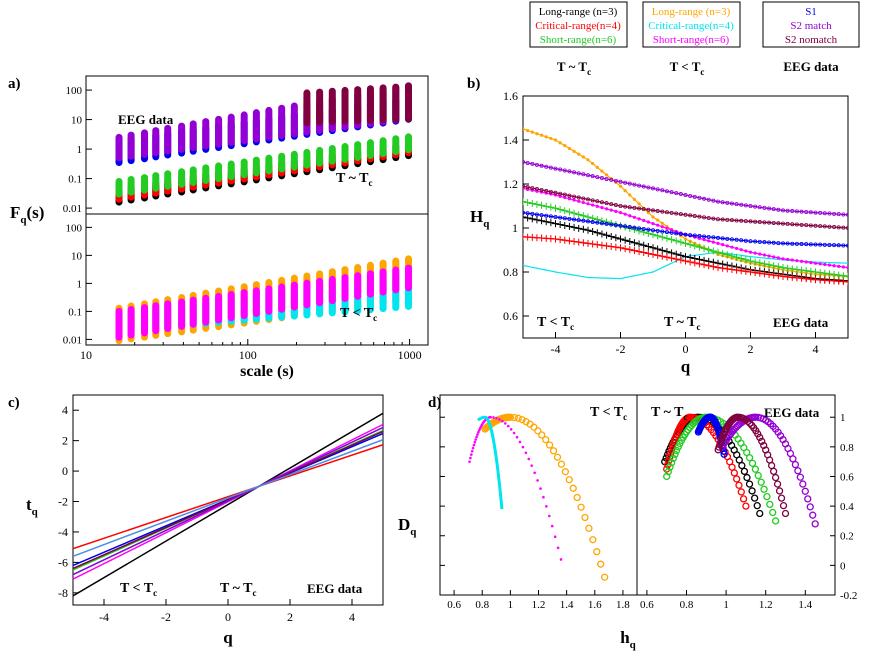  What do you see at coordinates (490, 462) in the screenshot?
I see `series-left-critical-range` at bounding box center [490, 462].